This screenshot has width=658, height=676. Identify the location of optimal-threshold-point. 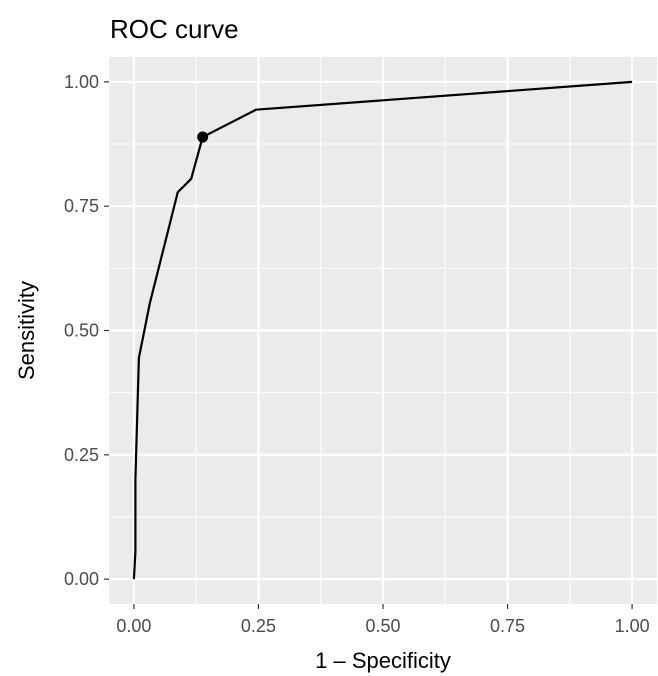
(203, 137).